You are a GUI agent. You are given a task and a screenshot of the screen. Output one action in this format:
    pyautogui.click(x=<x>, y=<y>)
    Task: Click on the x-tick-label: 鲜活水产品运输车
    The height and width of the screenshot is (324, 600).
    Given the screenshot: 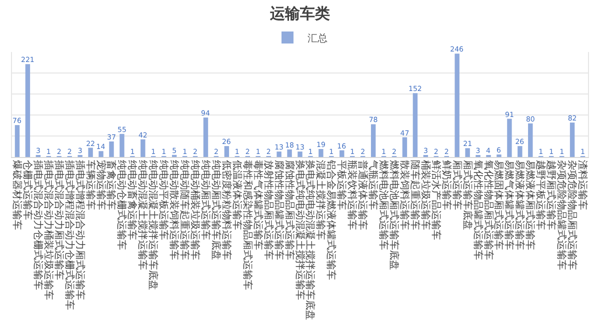 What is the action you would take?
    pyautogui.click(x=436, y=200)
    